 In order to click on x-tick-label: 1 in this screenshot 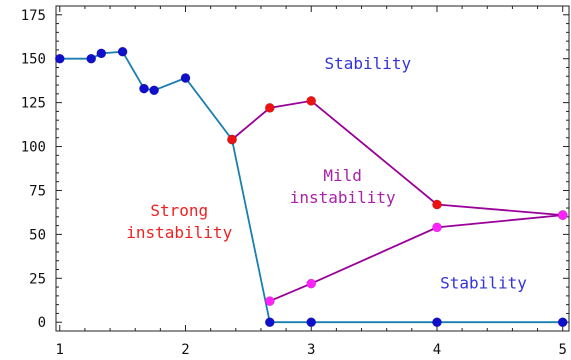, I will do `click(60, 350)`.